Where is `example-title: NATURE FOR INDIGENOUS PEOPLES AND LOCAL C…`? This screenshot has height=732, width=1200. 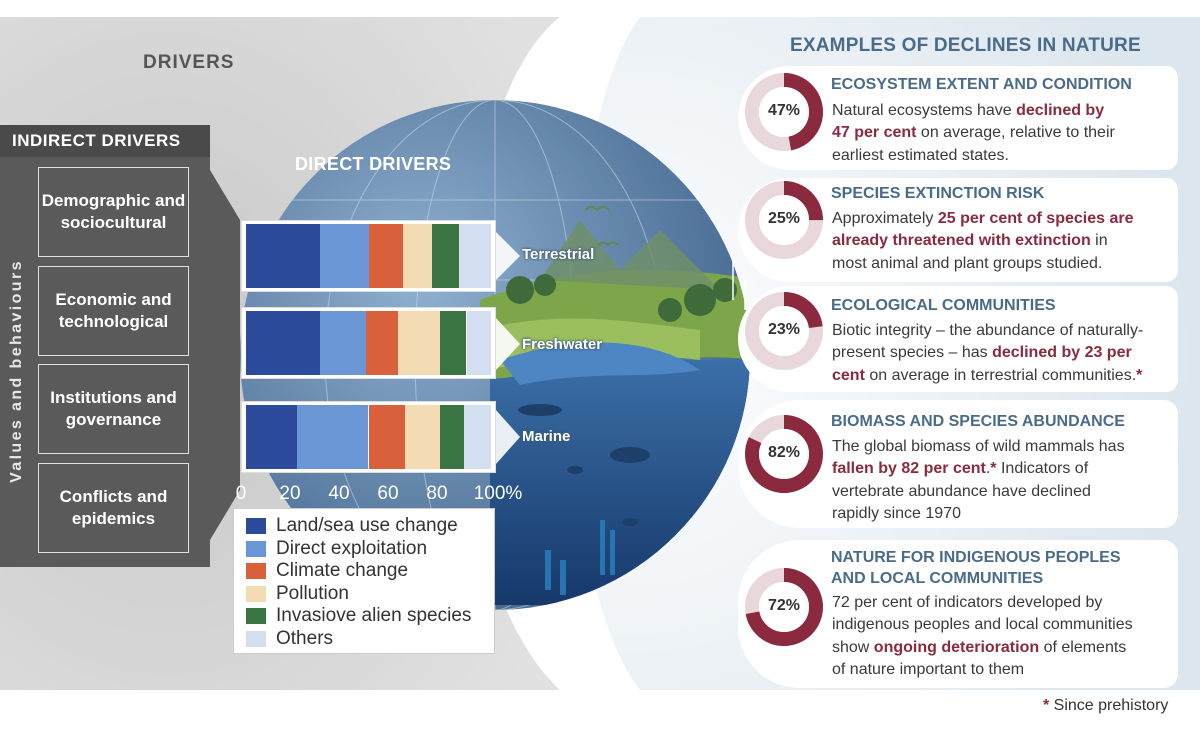 example-title: NATURE FOR INDIGENOUS PEOPLES AND LOCAL C… is located at coordinates (976, 568).